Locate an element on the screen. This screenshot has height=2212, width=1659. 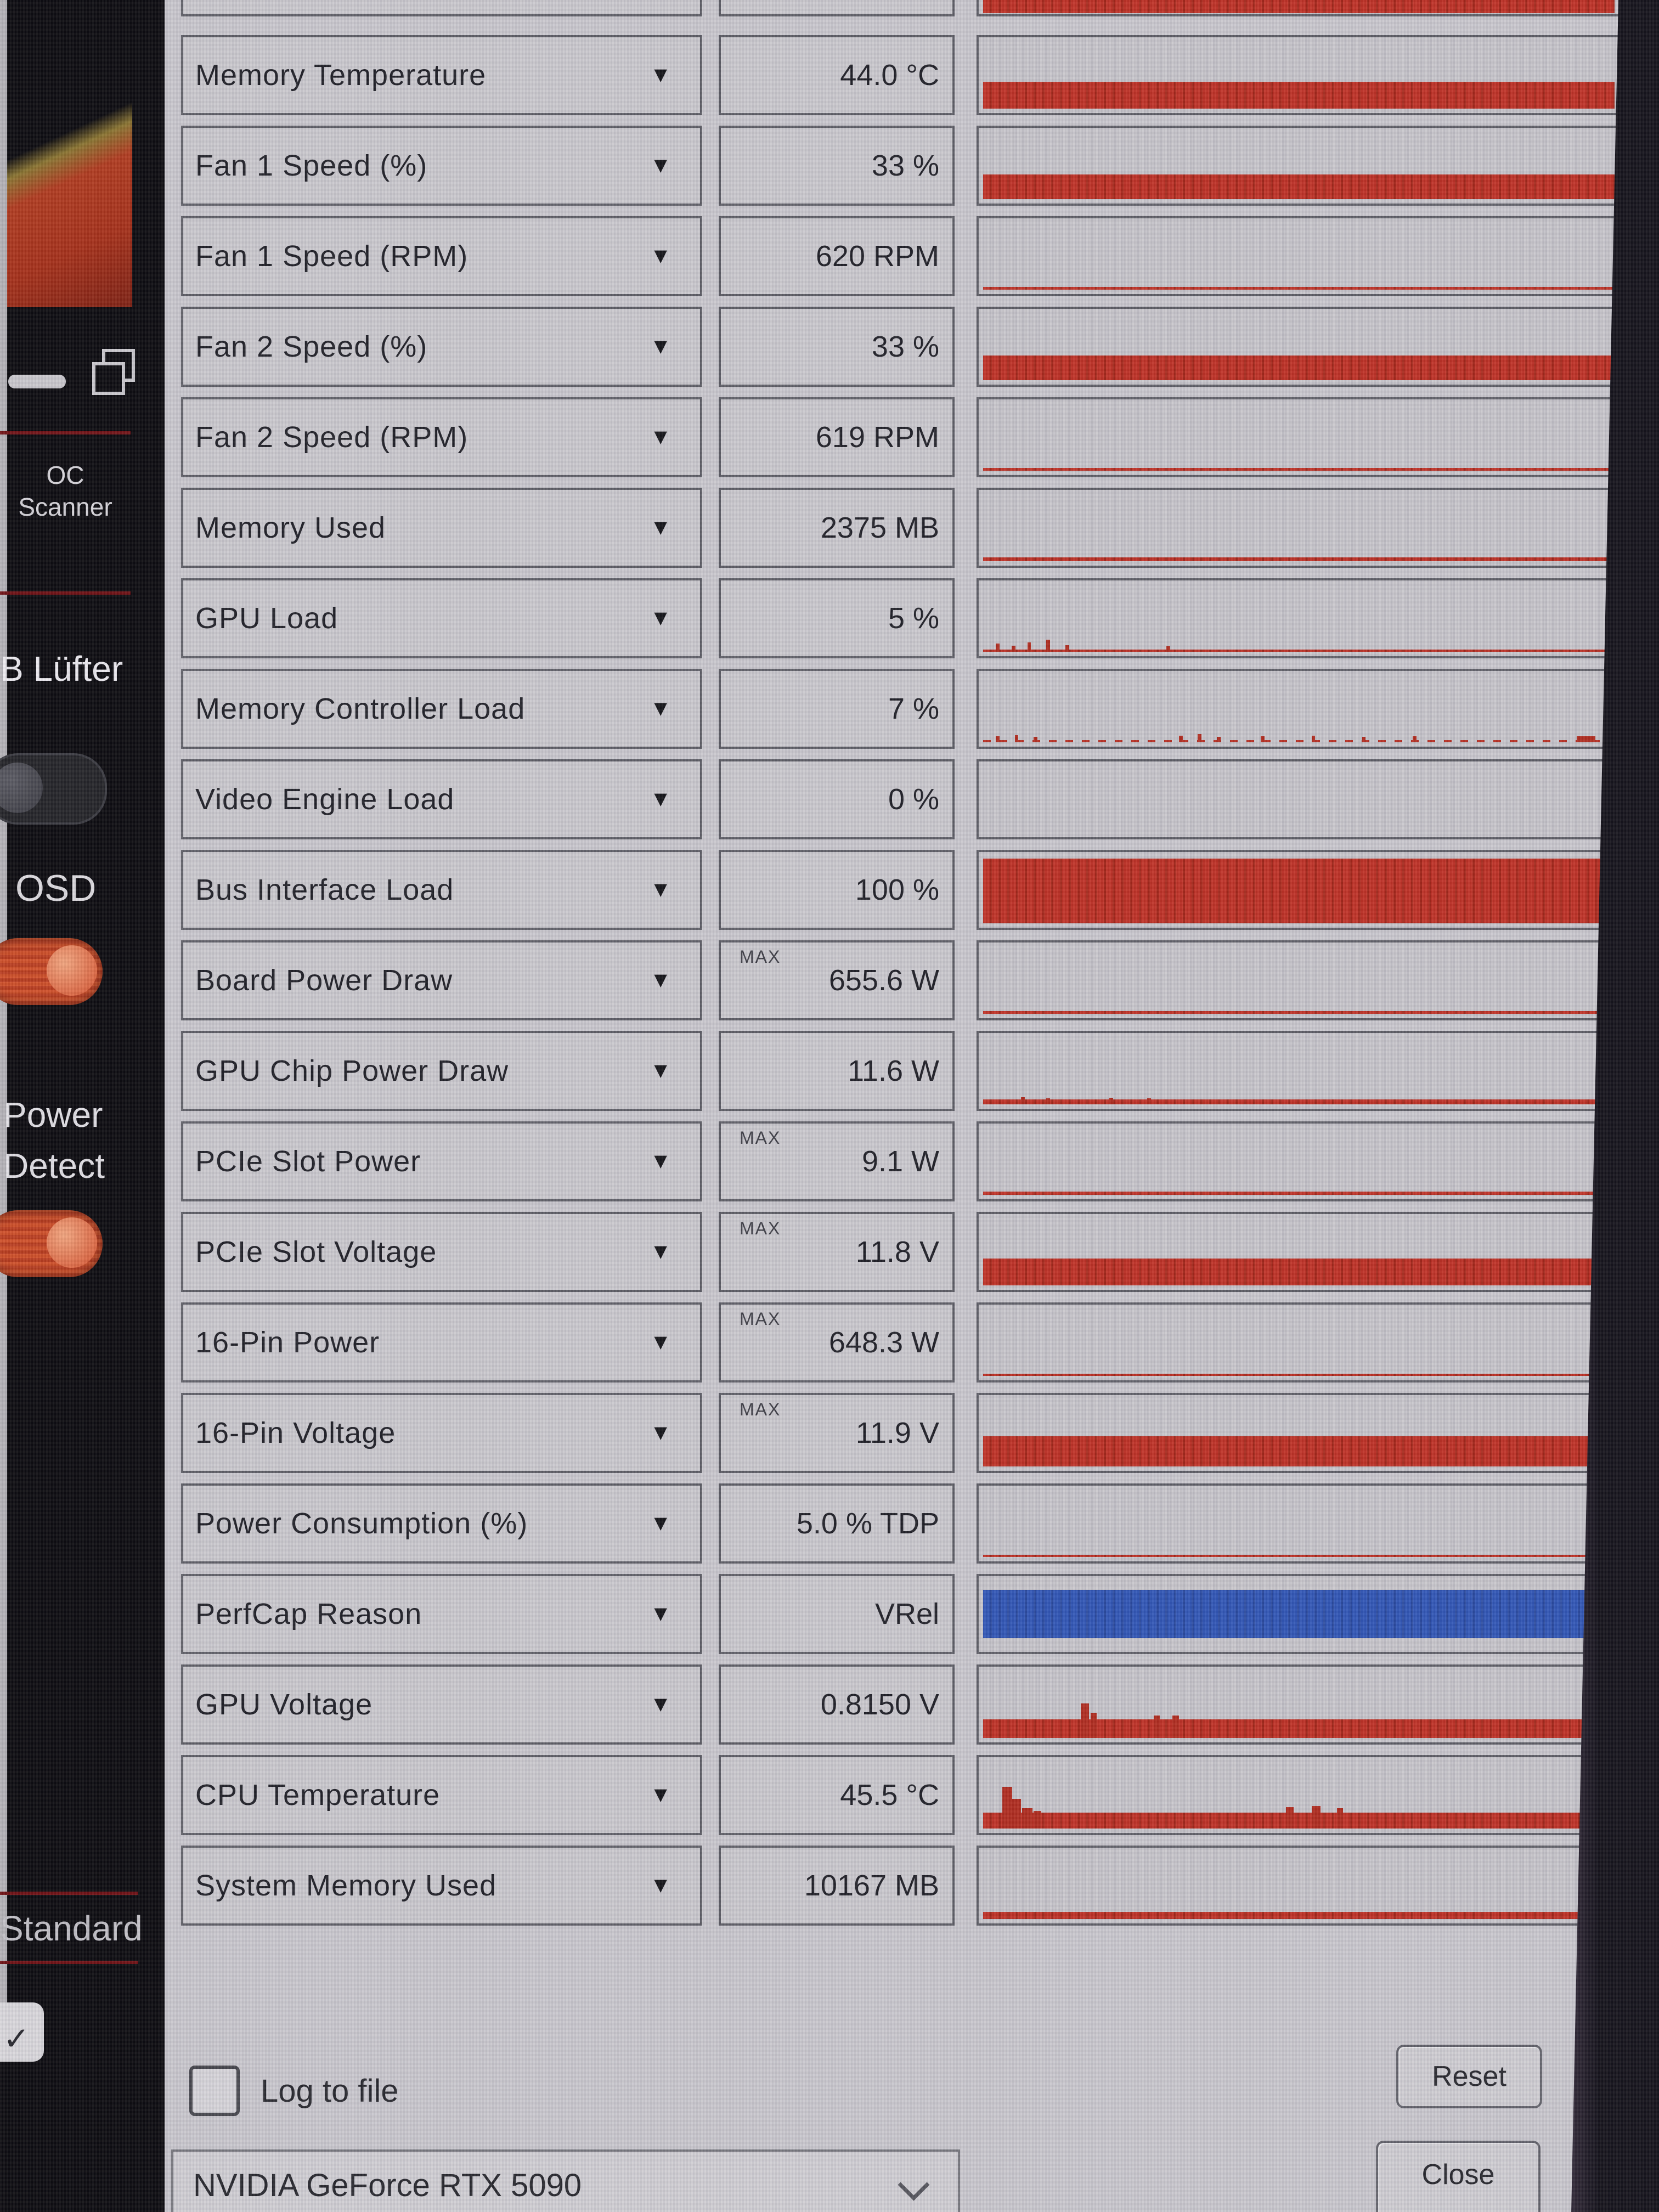
sensor-value-cell: 7 % is located at coordinates (837, 709).